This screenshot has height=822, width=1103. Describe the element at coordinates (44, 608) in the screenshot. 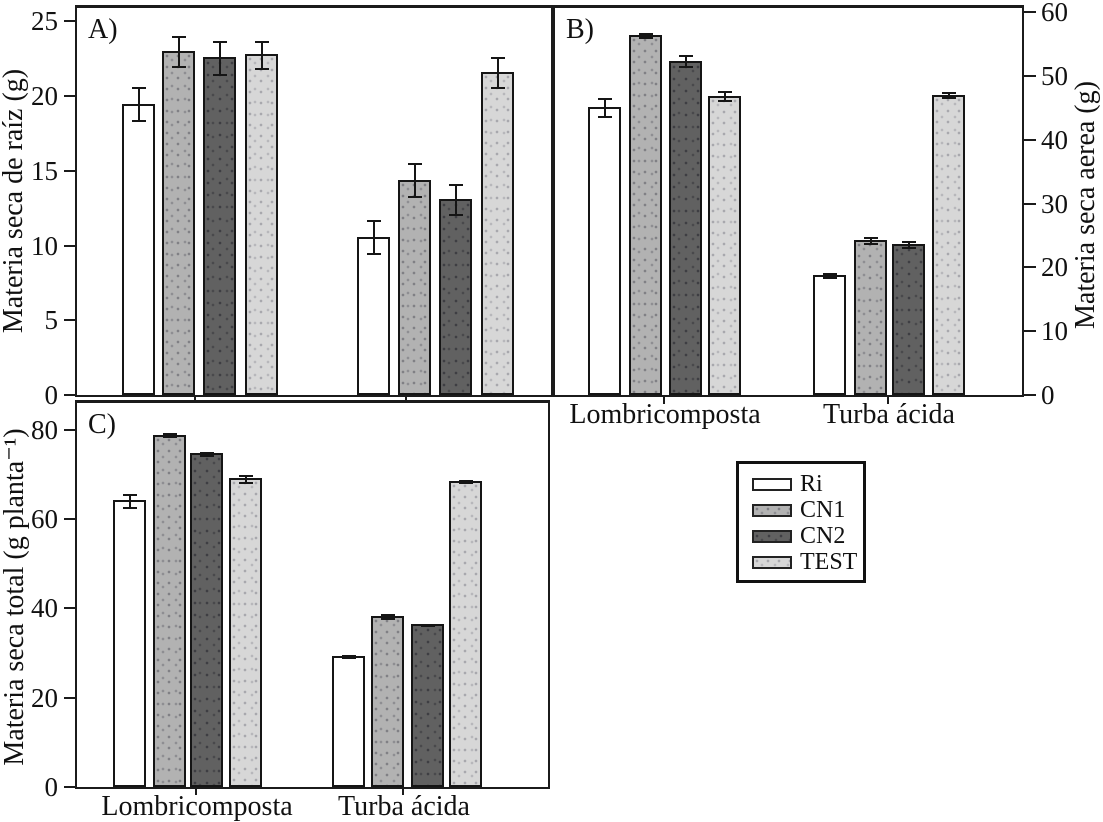

I see `y-tick-label: 40` at that location.